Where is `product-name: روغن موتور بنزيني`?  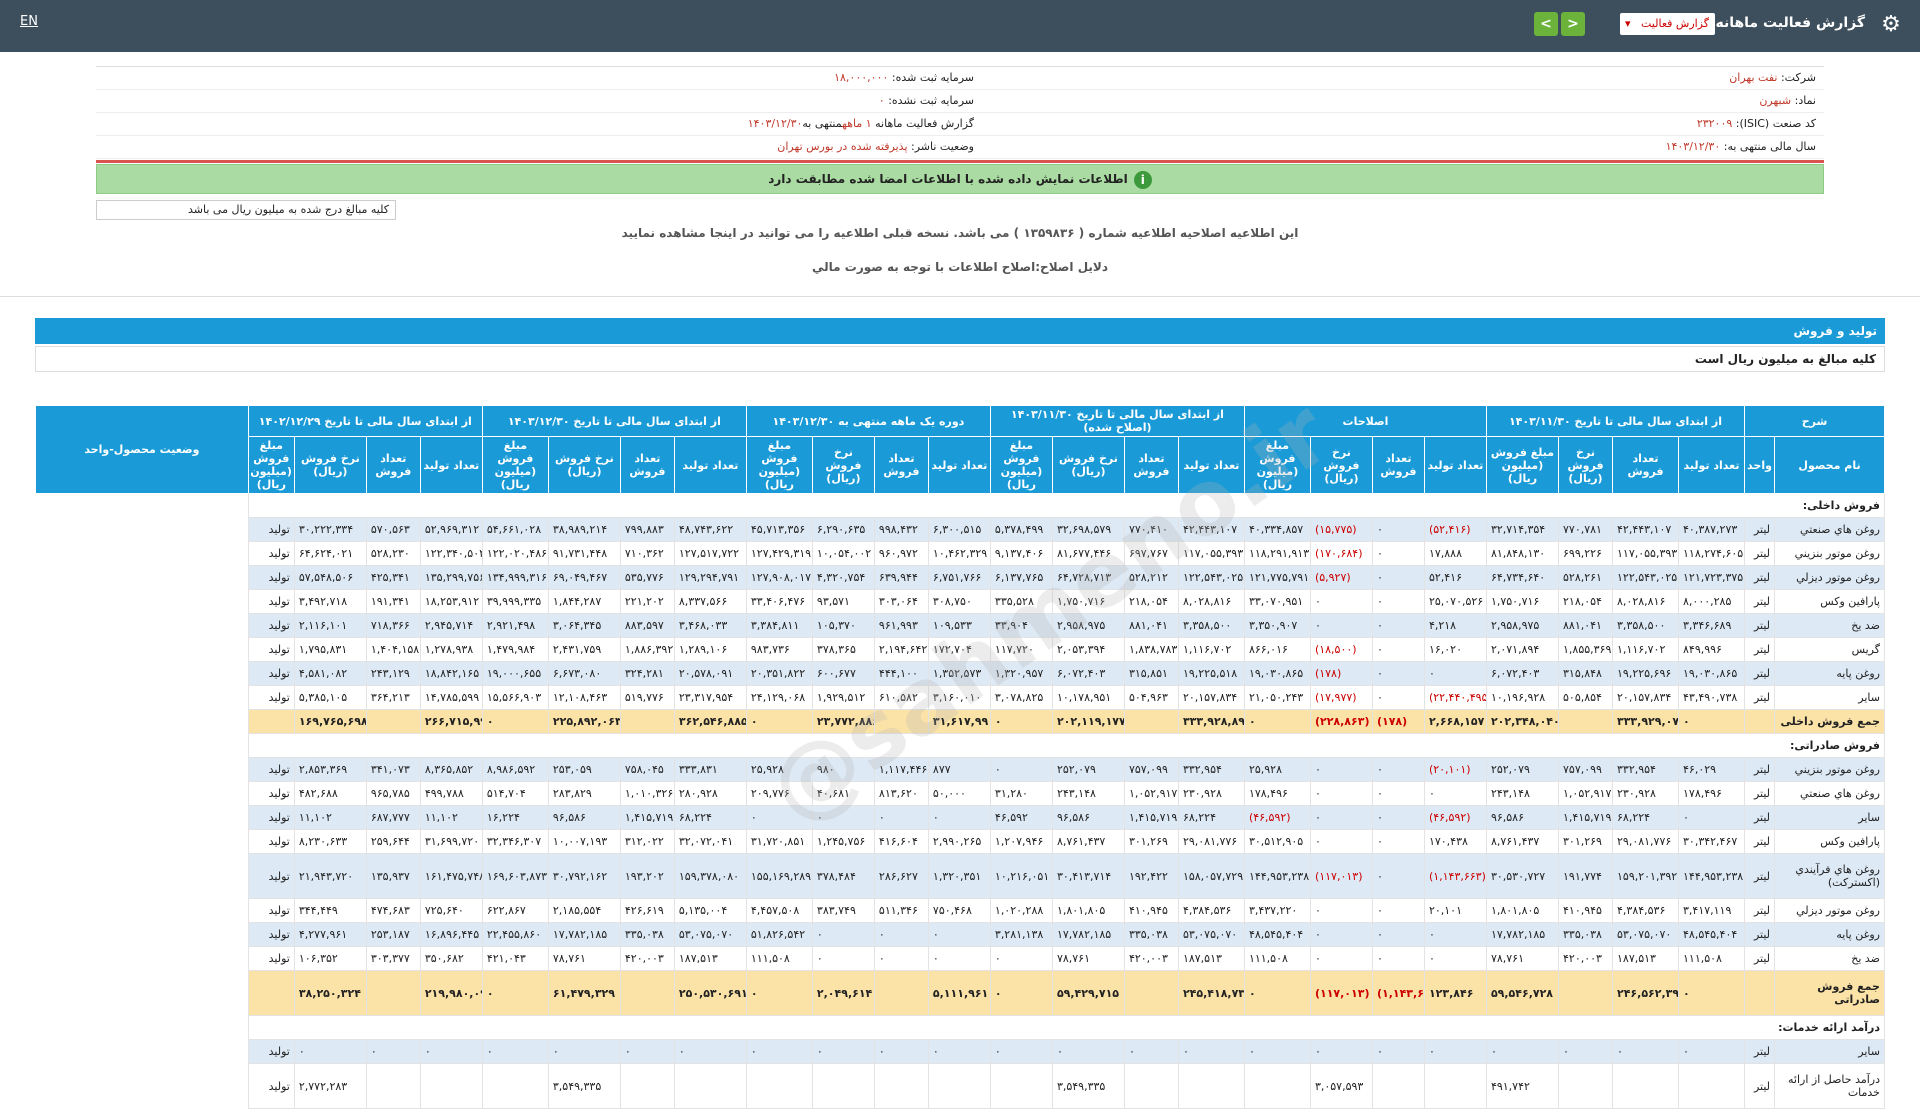 product-name: روغن موتور بنزيني is located at coordinates (1829, 769).